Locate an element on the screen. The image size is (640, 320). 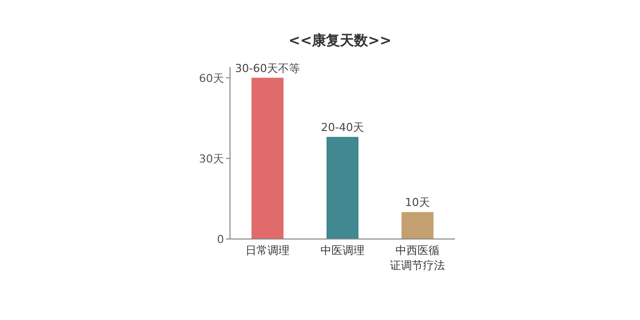
data-label: 10天 is located at coordinates (417, 203).